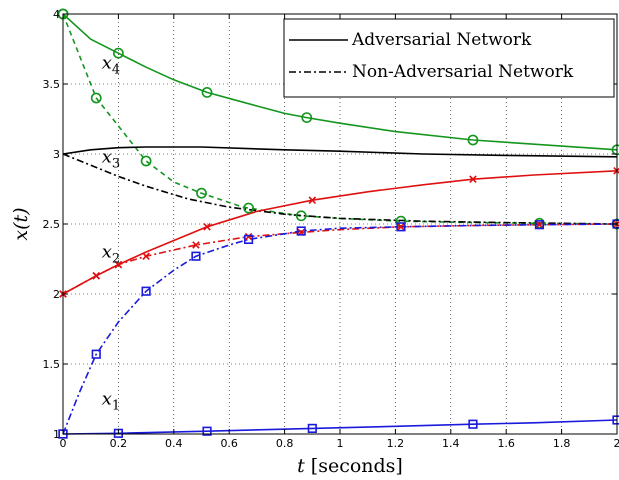 This screenshot has height=480, width=619. What do you see at coordinates (119, 443) in the screenshot?
I see `x-tick-label: 0.2` at bounding box center [119, 443].